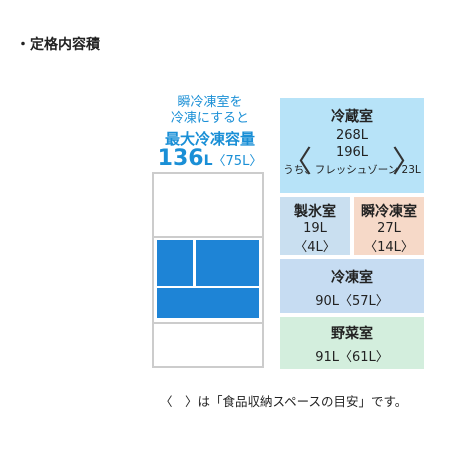  I want to click on max-freezer-capacity: 136L〈75L〉, so click(210, 158).